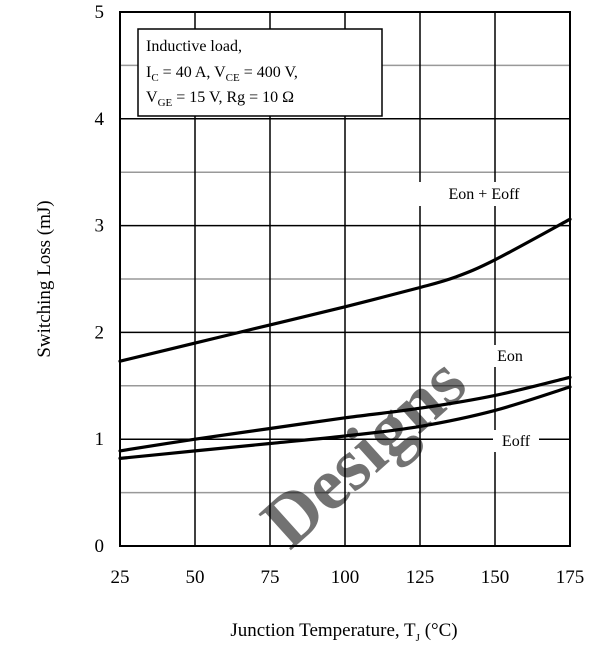 The height and width of the screenshot is (648, 598). I want to click on conditions-line-2: IC = 40 A, VCE = 400 V,, so click(222, 74).